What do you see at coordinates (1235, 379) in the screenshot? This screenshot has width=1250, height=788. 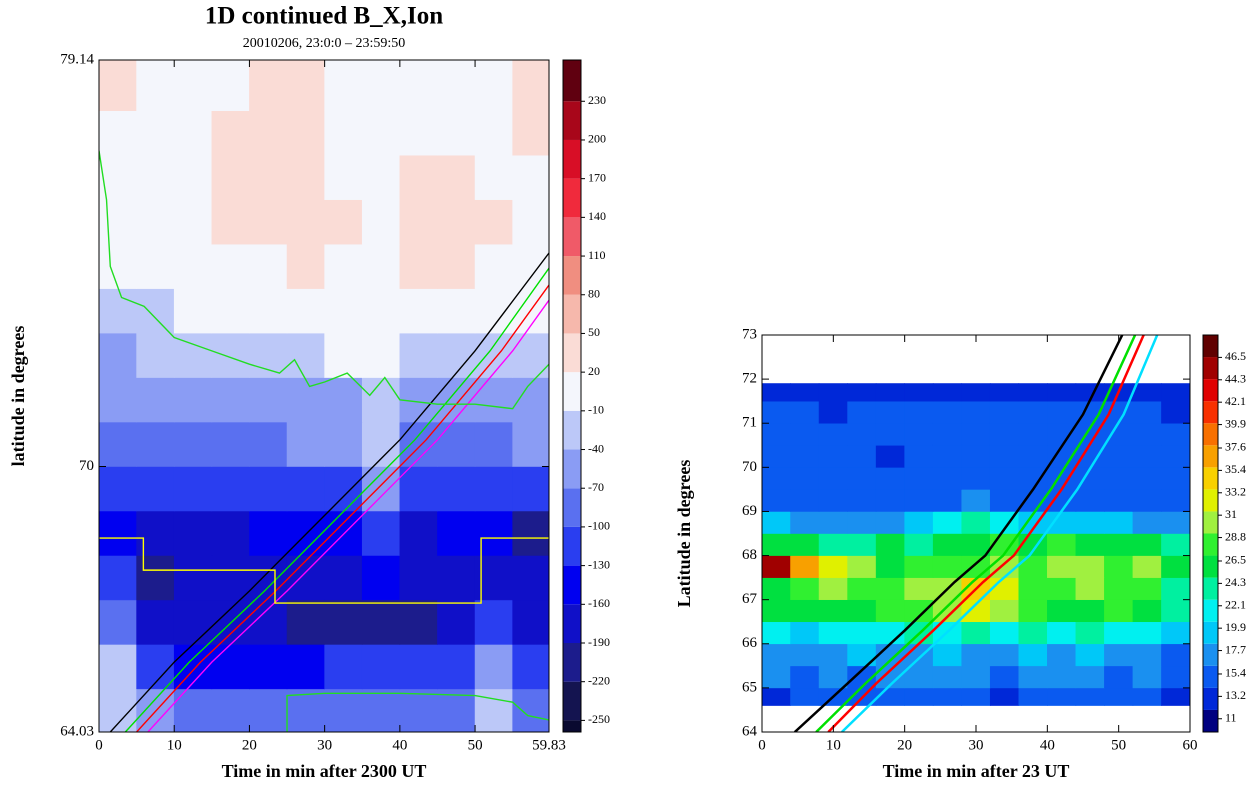 I see `colorbar-tick-label: 44.3` at bounding box center [1235, 379].